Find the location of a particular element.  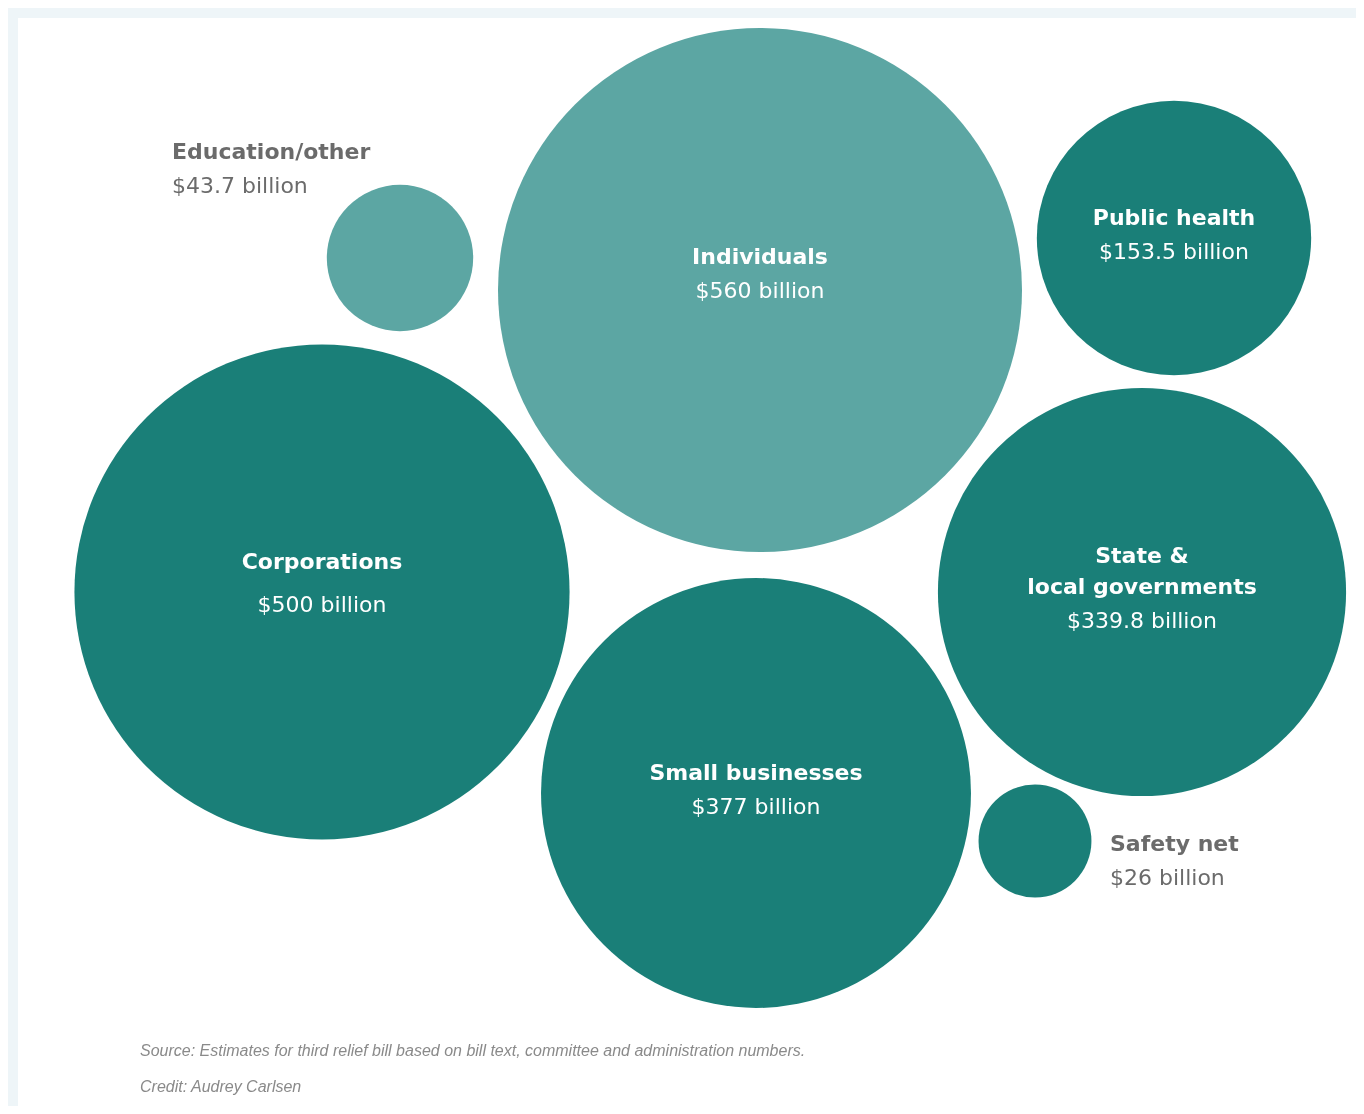

category-label: Education/other is located at coordinates (271, 151).